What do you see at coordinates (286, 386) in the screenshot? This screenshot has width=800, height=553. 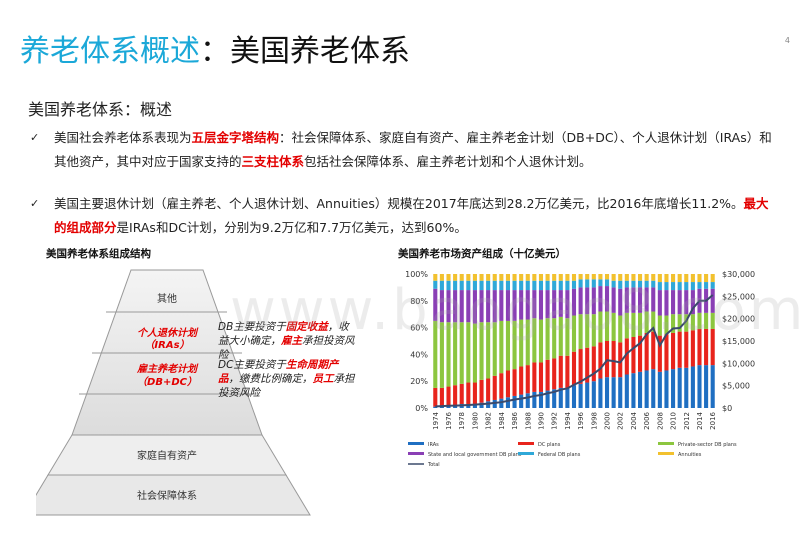 I see `ann-text: 承担投资风险` at bounding box center [286, 386].